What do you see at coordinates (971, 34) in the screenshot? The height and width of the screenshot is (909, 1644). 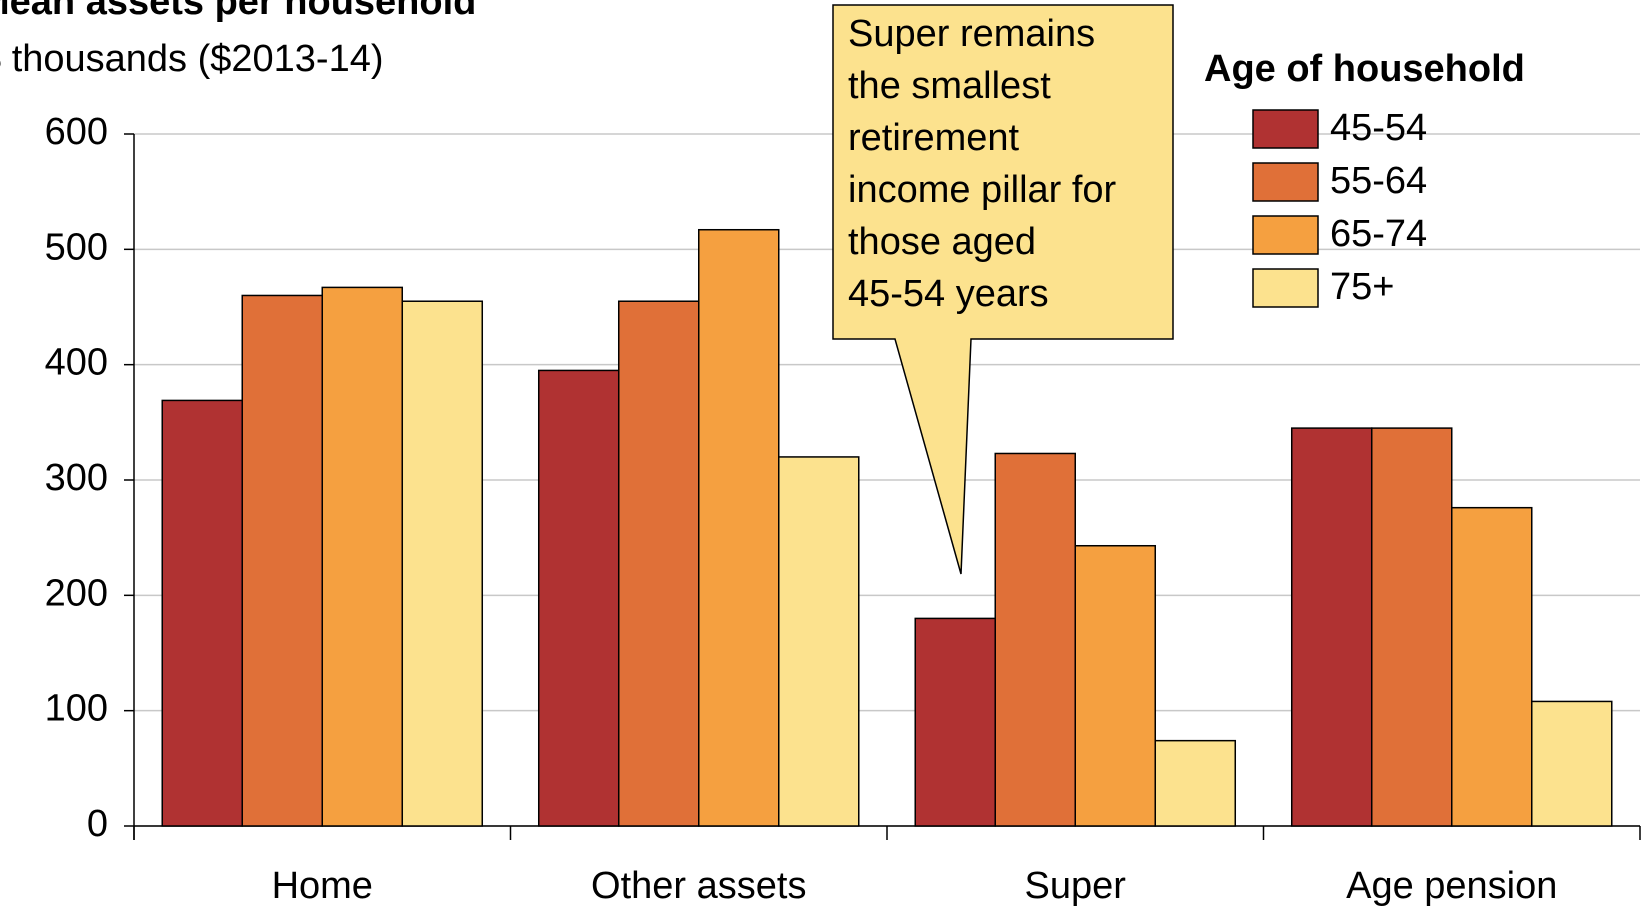 I see `annotation-text: Super remains` at bounding box center [971, 34].